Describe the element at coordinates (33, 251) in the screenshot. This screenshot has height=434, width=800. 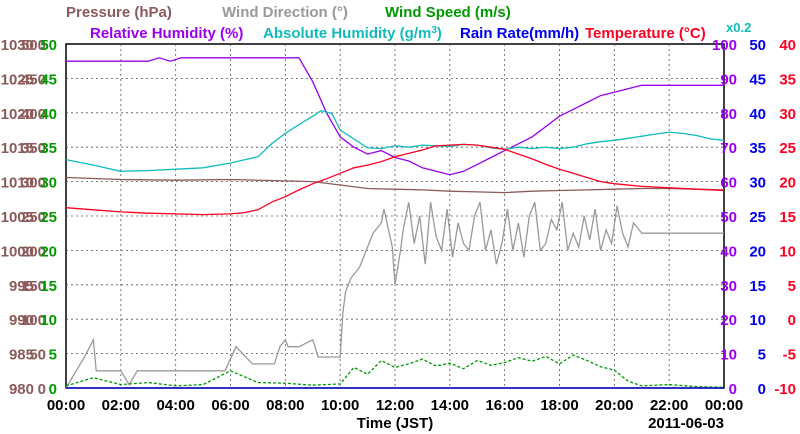
I see `tick-label: 200` at that location.